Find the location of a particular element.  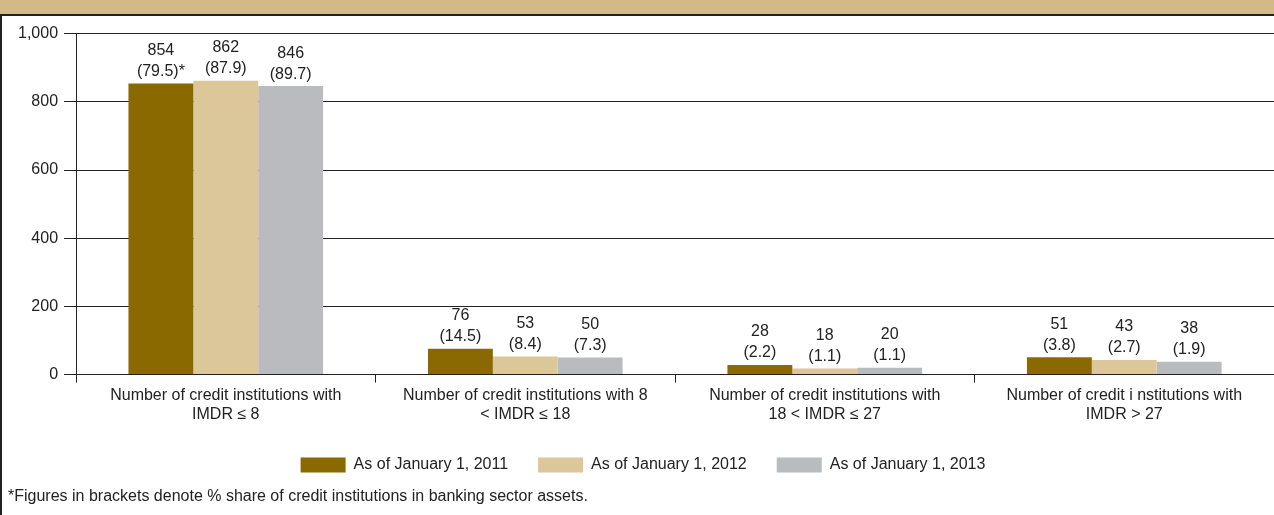

data-label: 854 (79.5)* is located at coordinates (160, 59).